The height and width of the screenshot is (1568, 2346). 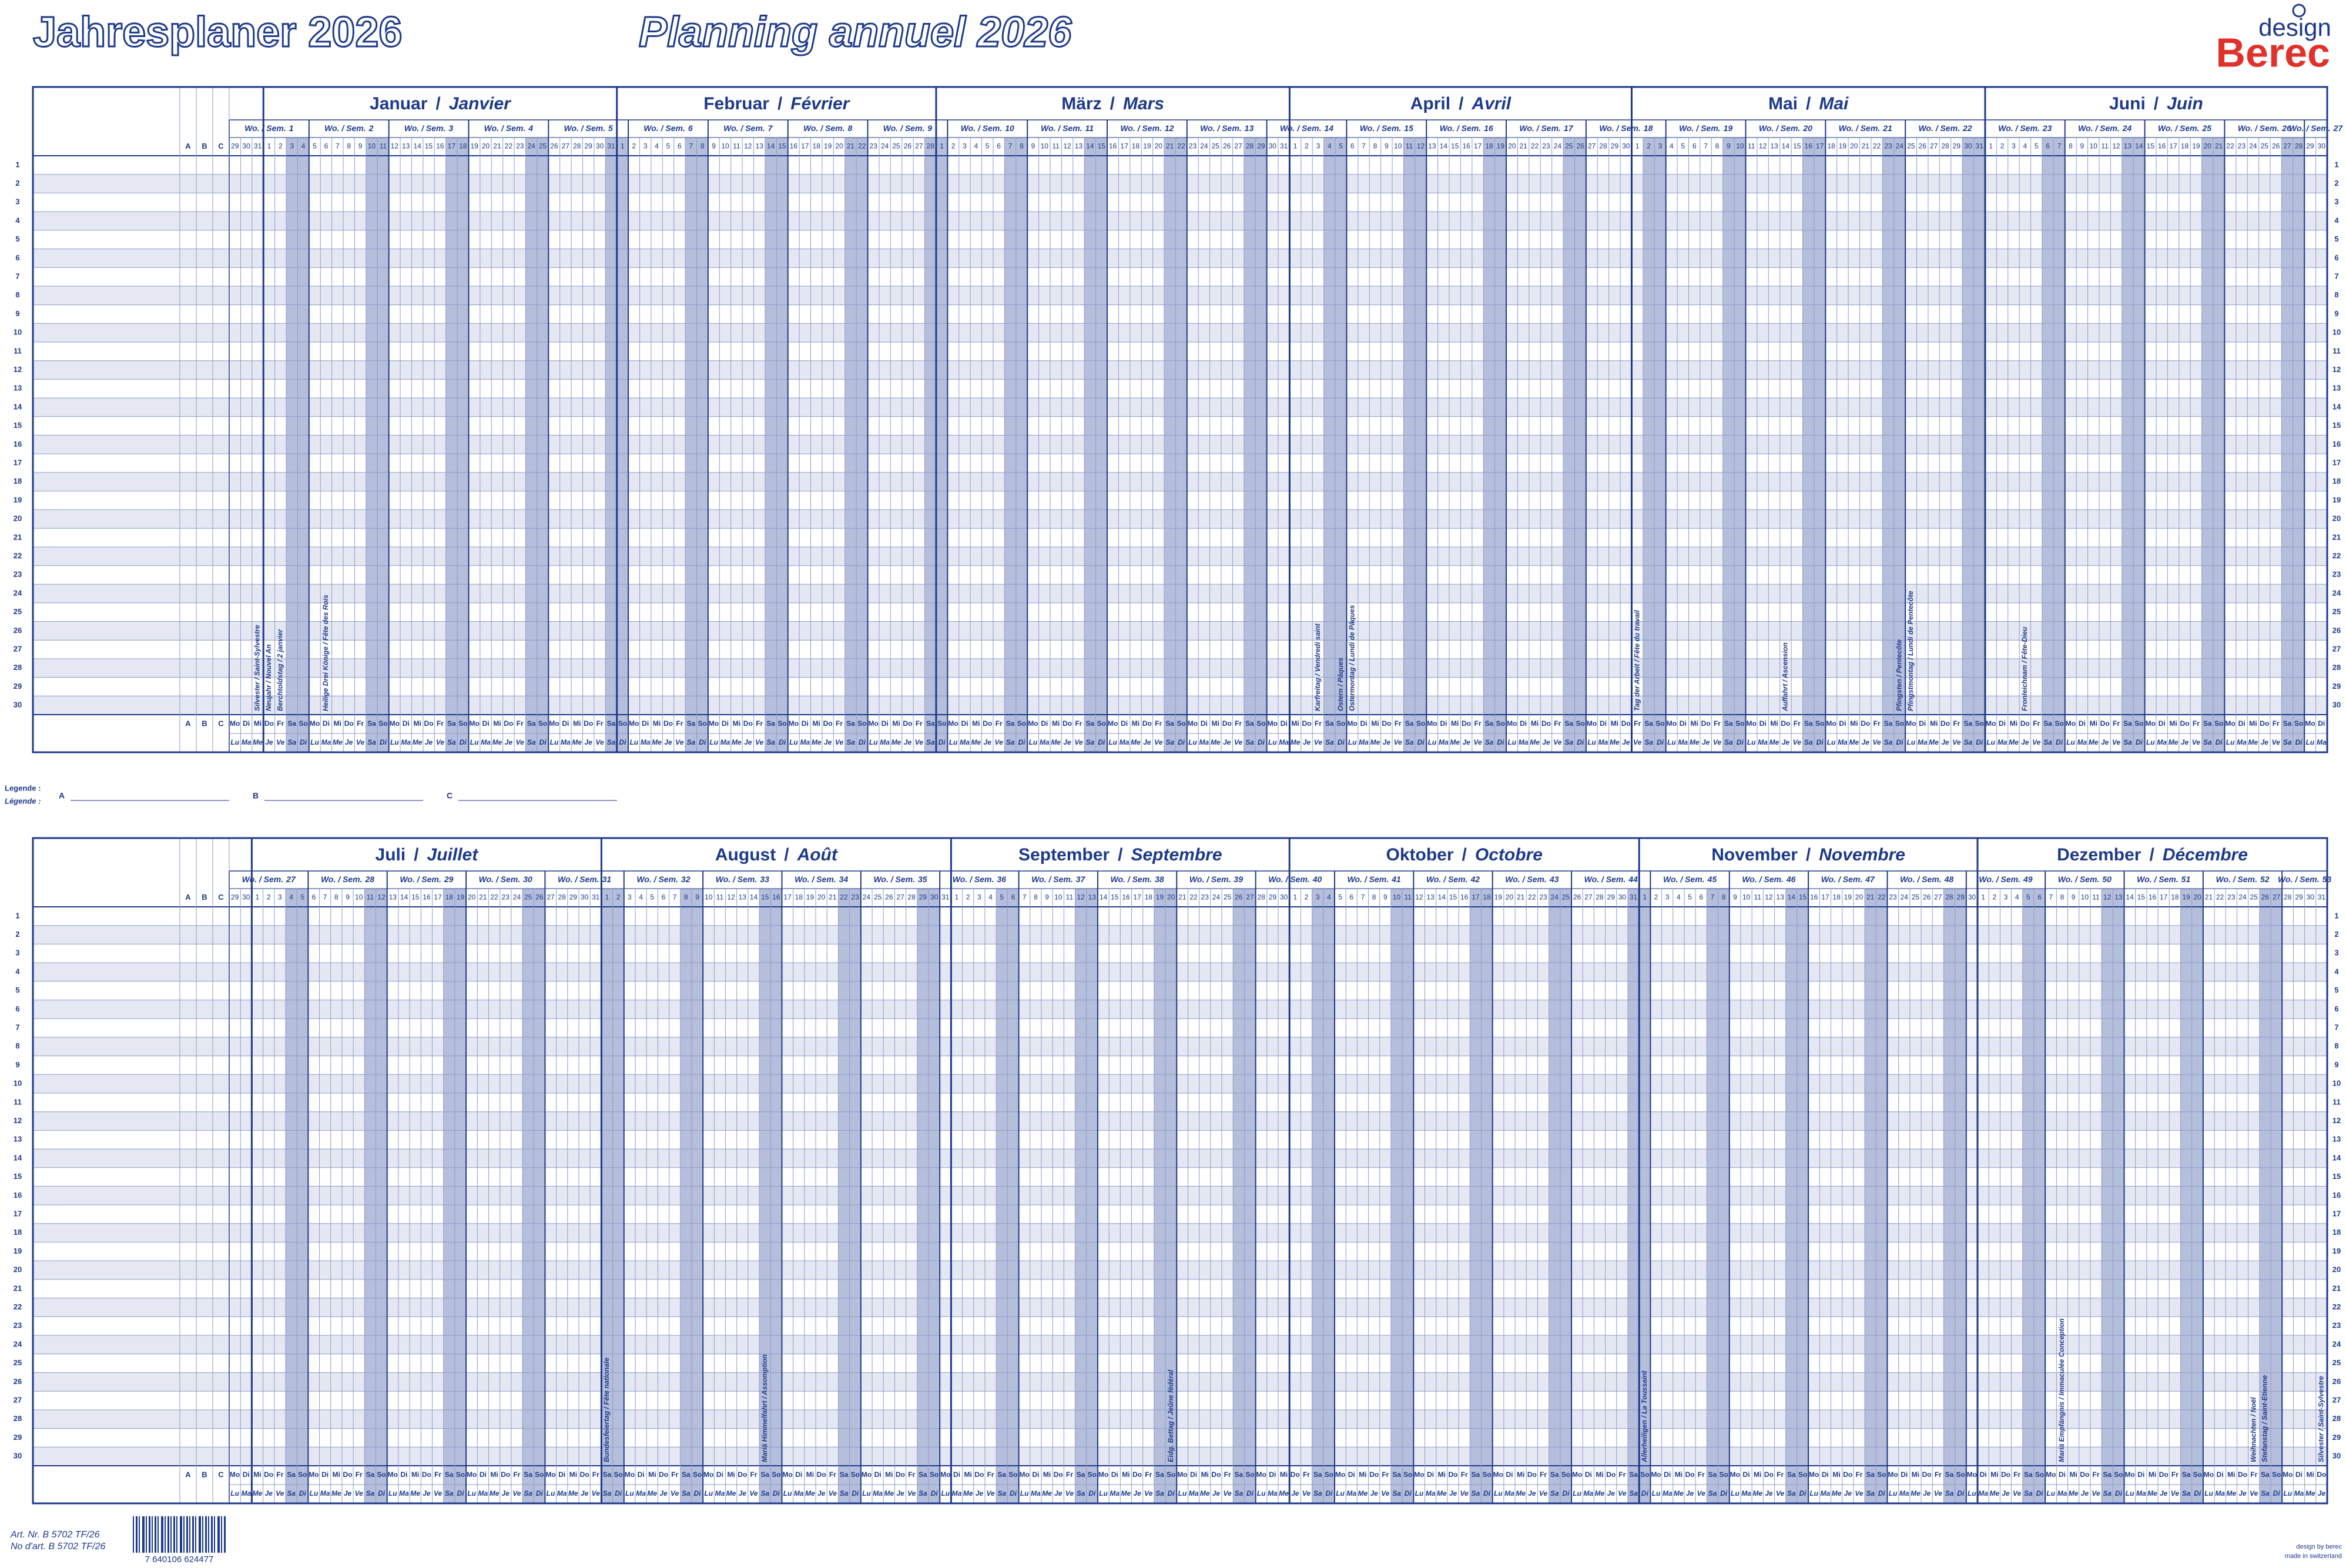 What do you see at coordinates (1648, 723) in the screenshot?
I see `weekday-de: Sa` at bounding box center [1648, 723].